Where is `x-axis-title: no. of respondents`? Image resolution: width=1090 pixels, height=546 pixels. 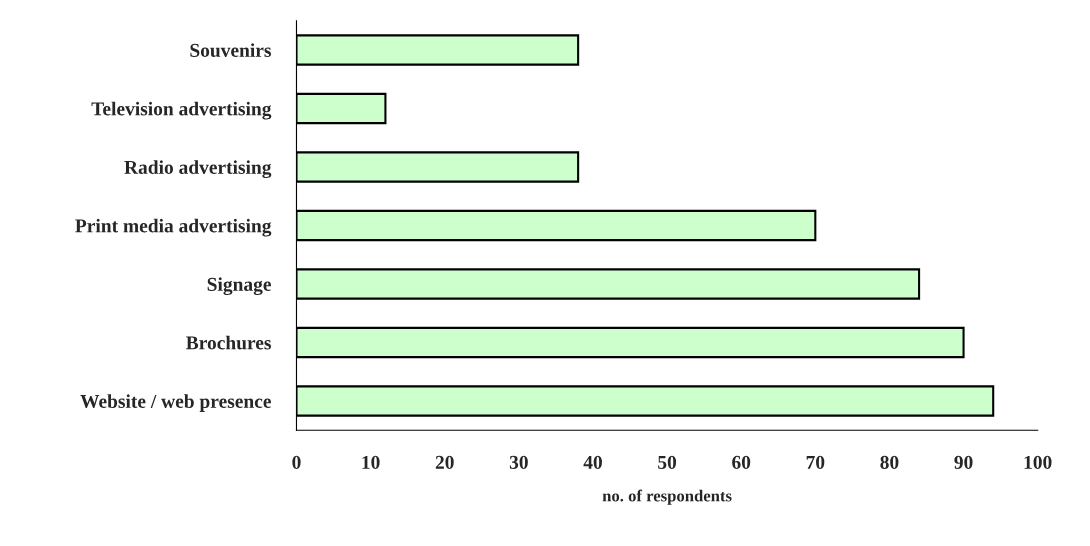 x-axis-title: no. of respondents is located at coordinates (667, 497).